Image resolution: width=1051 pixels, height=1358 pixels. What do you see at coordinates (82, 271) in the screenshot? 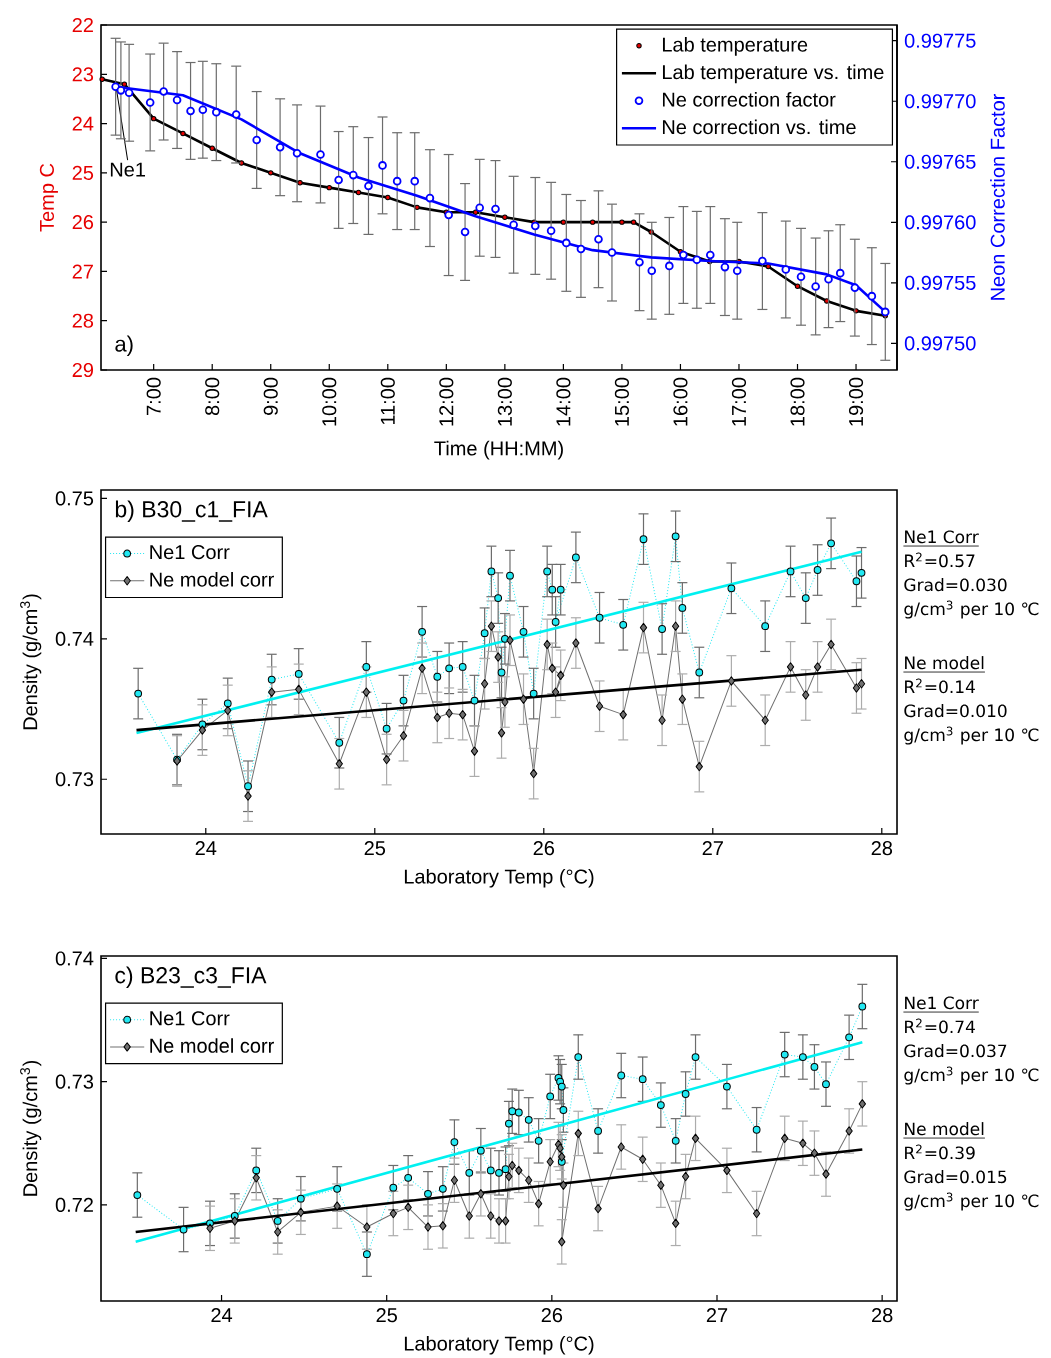
I see `y-tick-label: 27` at bounding box center [82, 271].